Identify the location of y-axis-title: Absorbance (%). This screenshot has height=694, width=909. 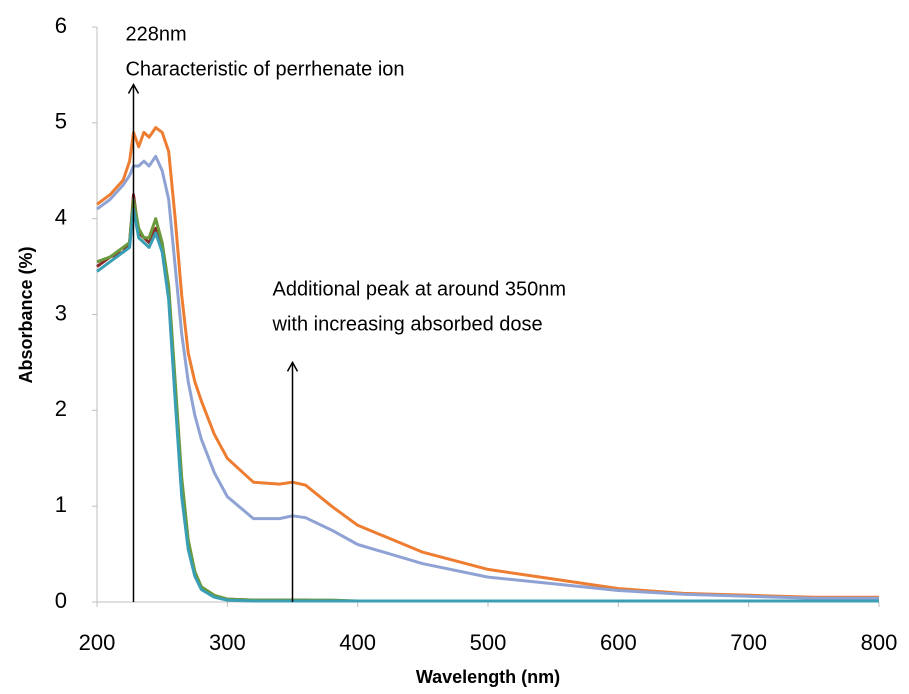
(26, 314).